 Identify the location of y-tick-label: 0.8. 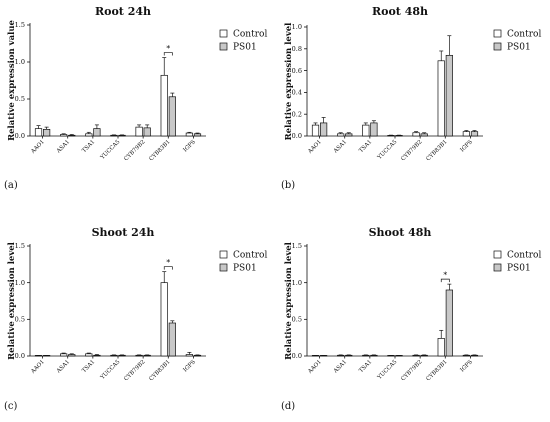
(297, 49).